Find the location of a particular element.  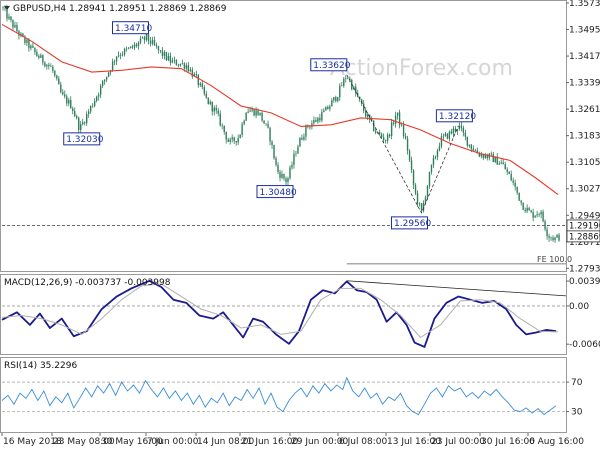

price-tick-label: 1.35730 is located at coordinates (584, 4).